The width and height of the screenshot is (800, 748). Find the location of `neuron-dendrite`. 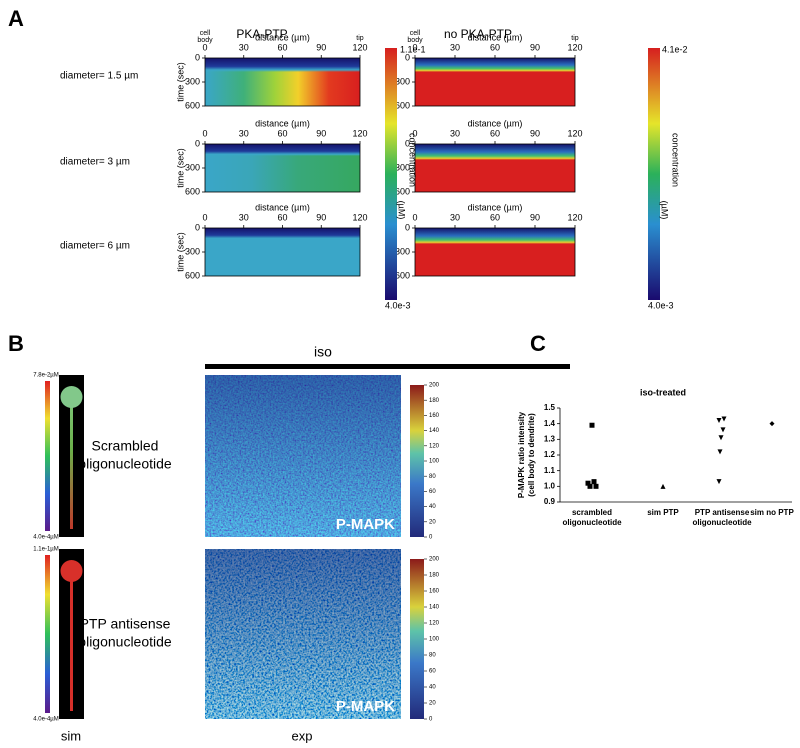

neuron-dendrite is located at coordinates (71, 641).